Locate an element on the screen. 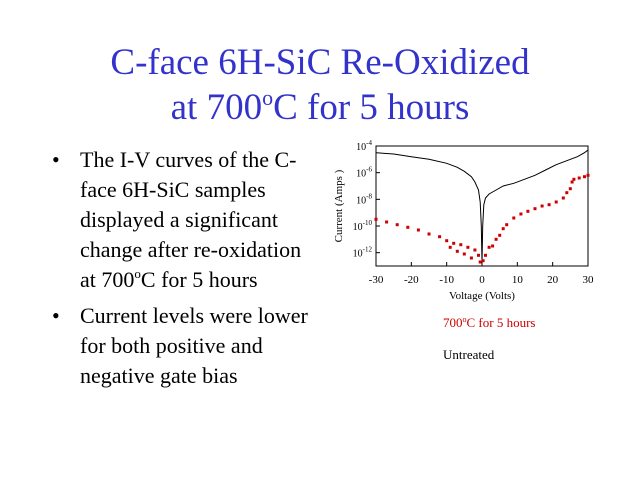  untreated-curve is located at coordinates (482, 206).